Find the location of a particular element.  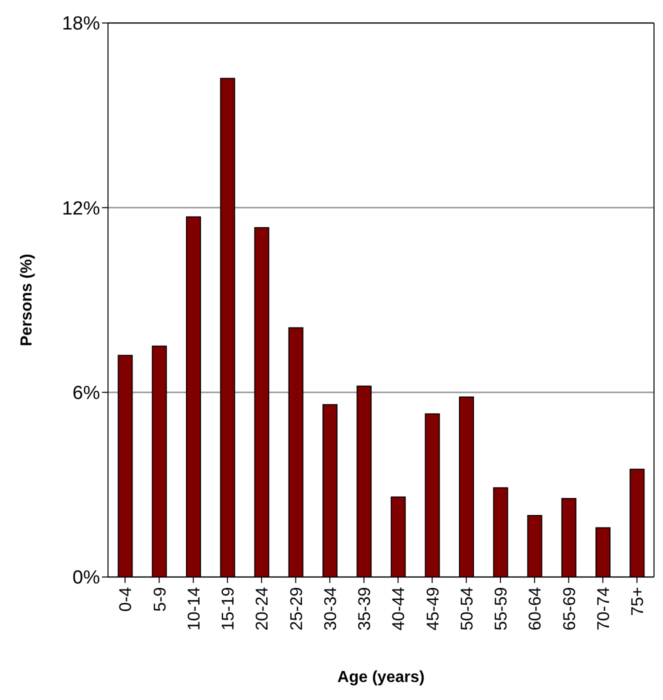

x-tick-label: 50-54 is located at coordinates (466, 608).